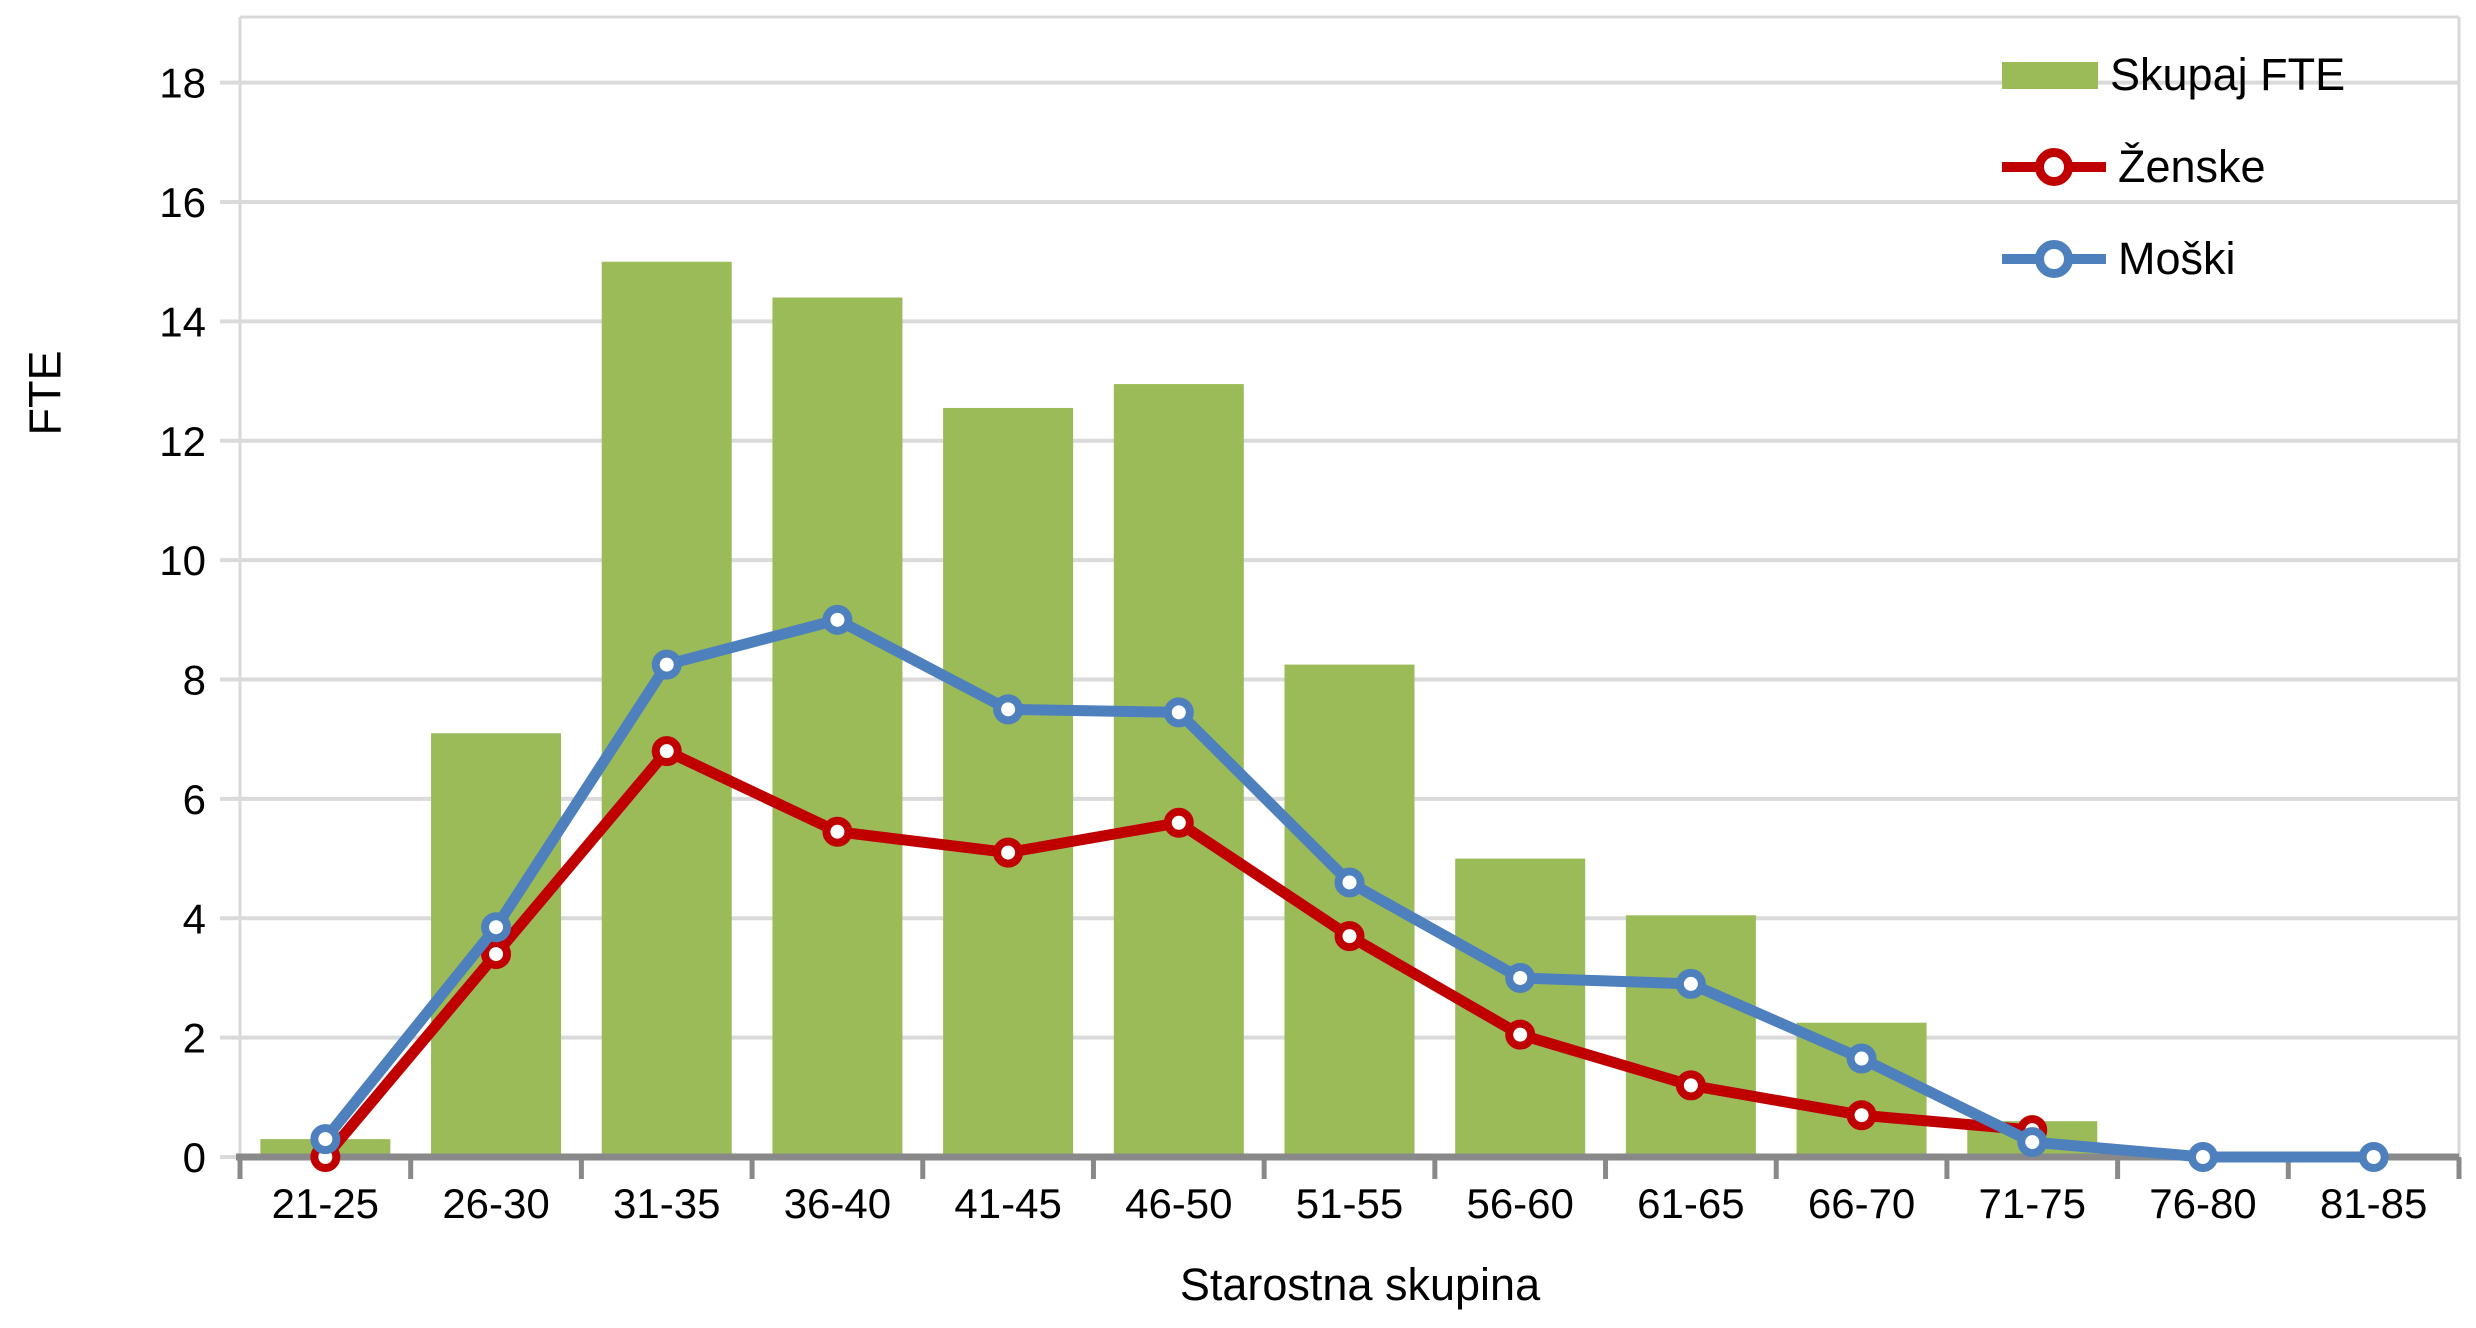 The height and width of the screenshot is (1328, 2476). What do you see at coordinates (2228, 74) in the screenshot?
I see `legend-label: Skupaj FTE` at bounding box center [2228, 74].